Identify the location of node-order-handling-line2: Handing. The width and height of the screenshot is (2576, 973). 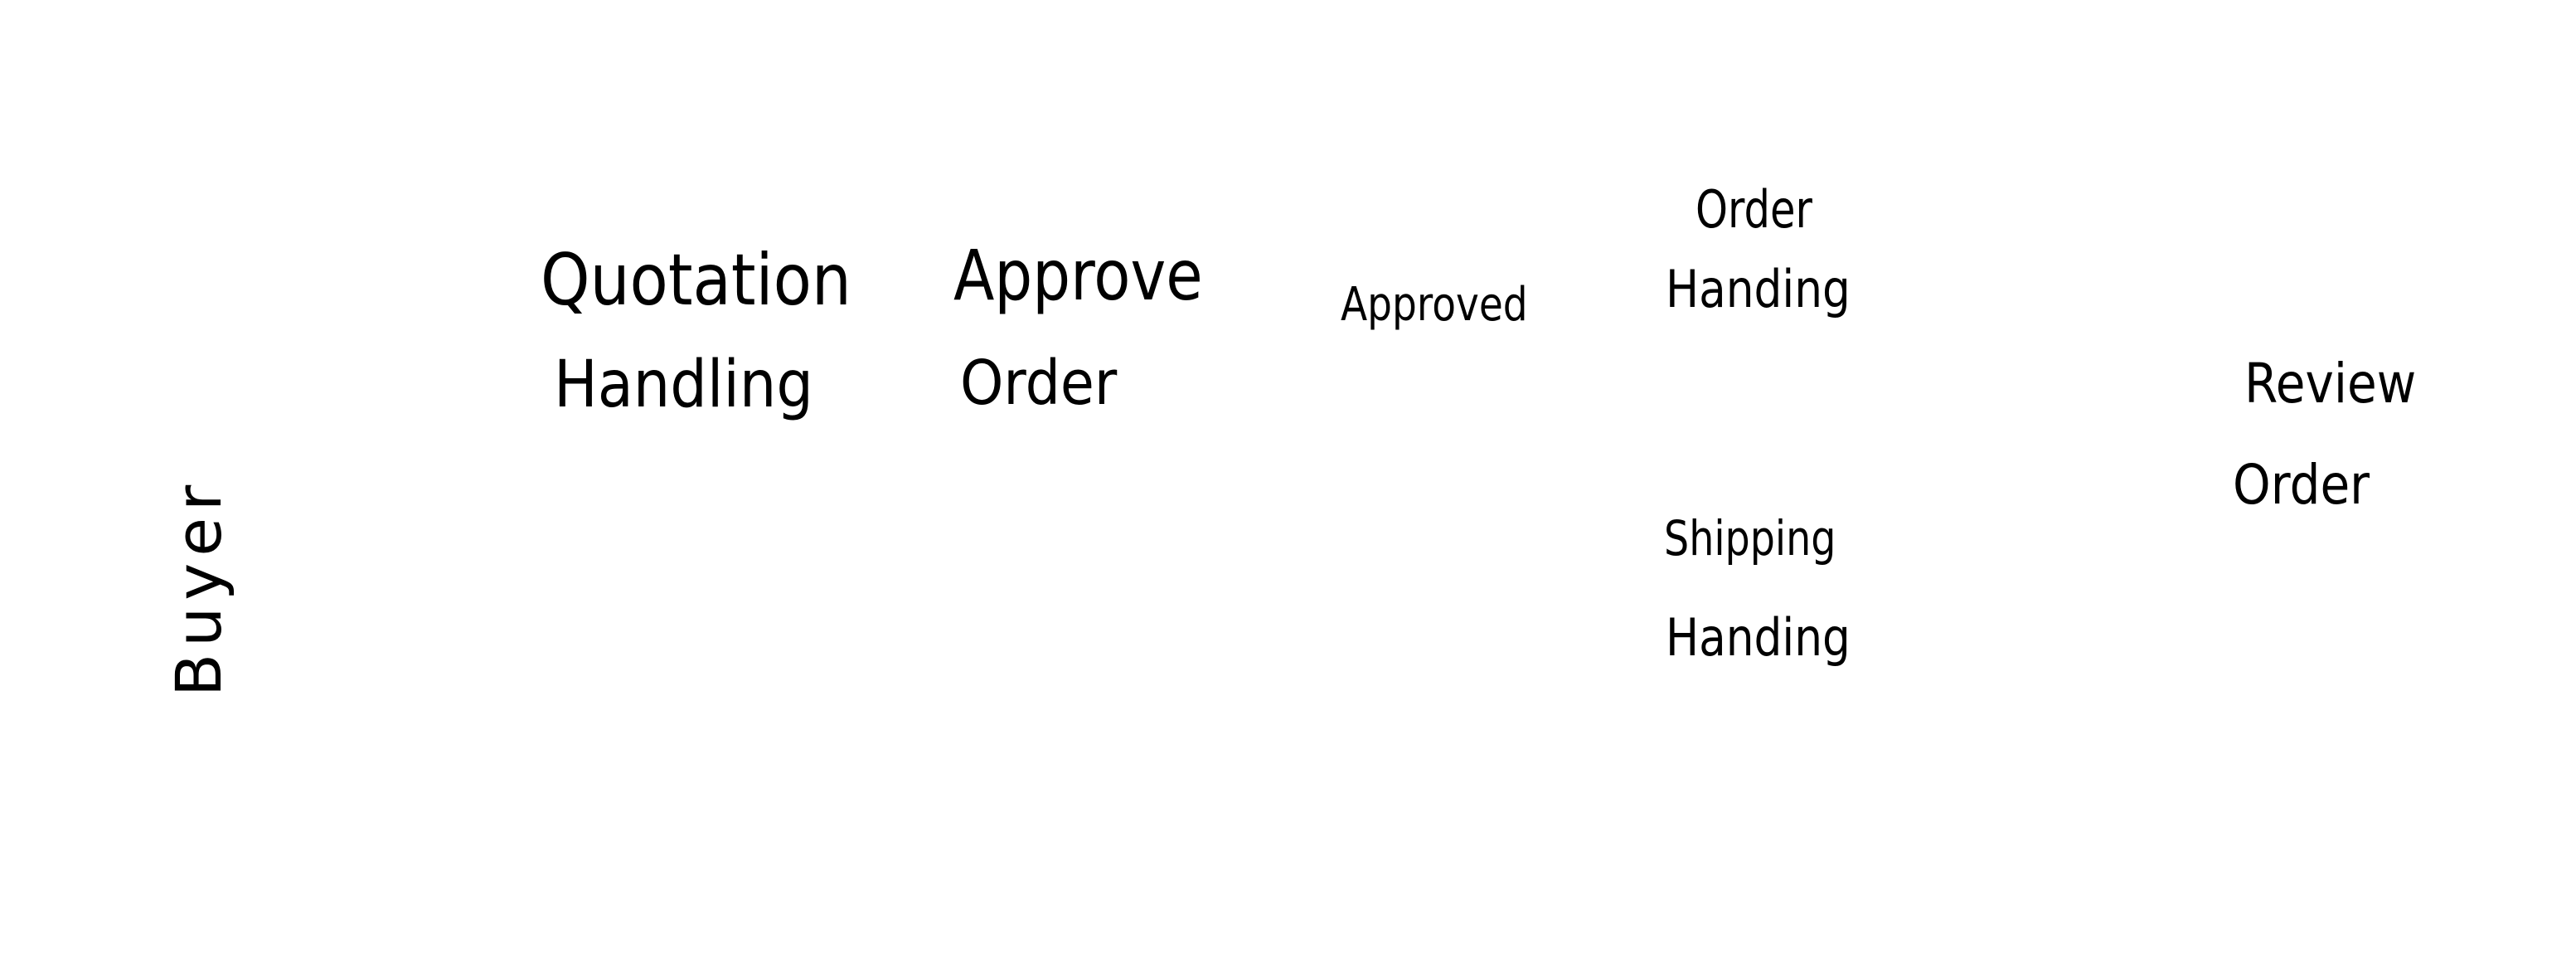
(1758, 289).